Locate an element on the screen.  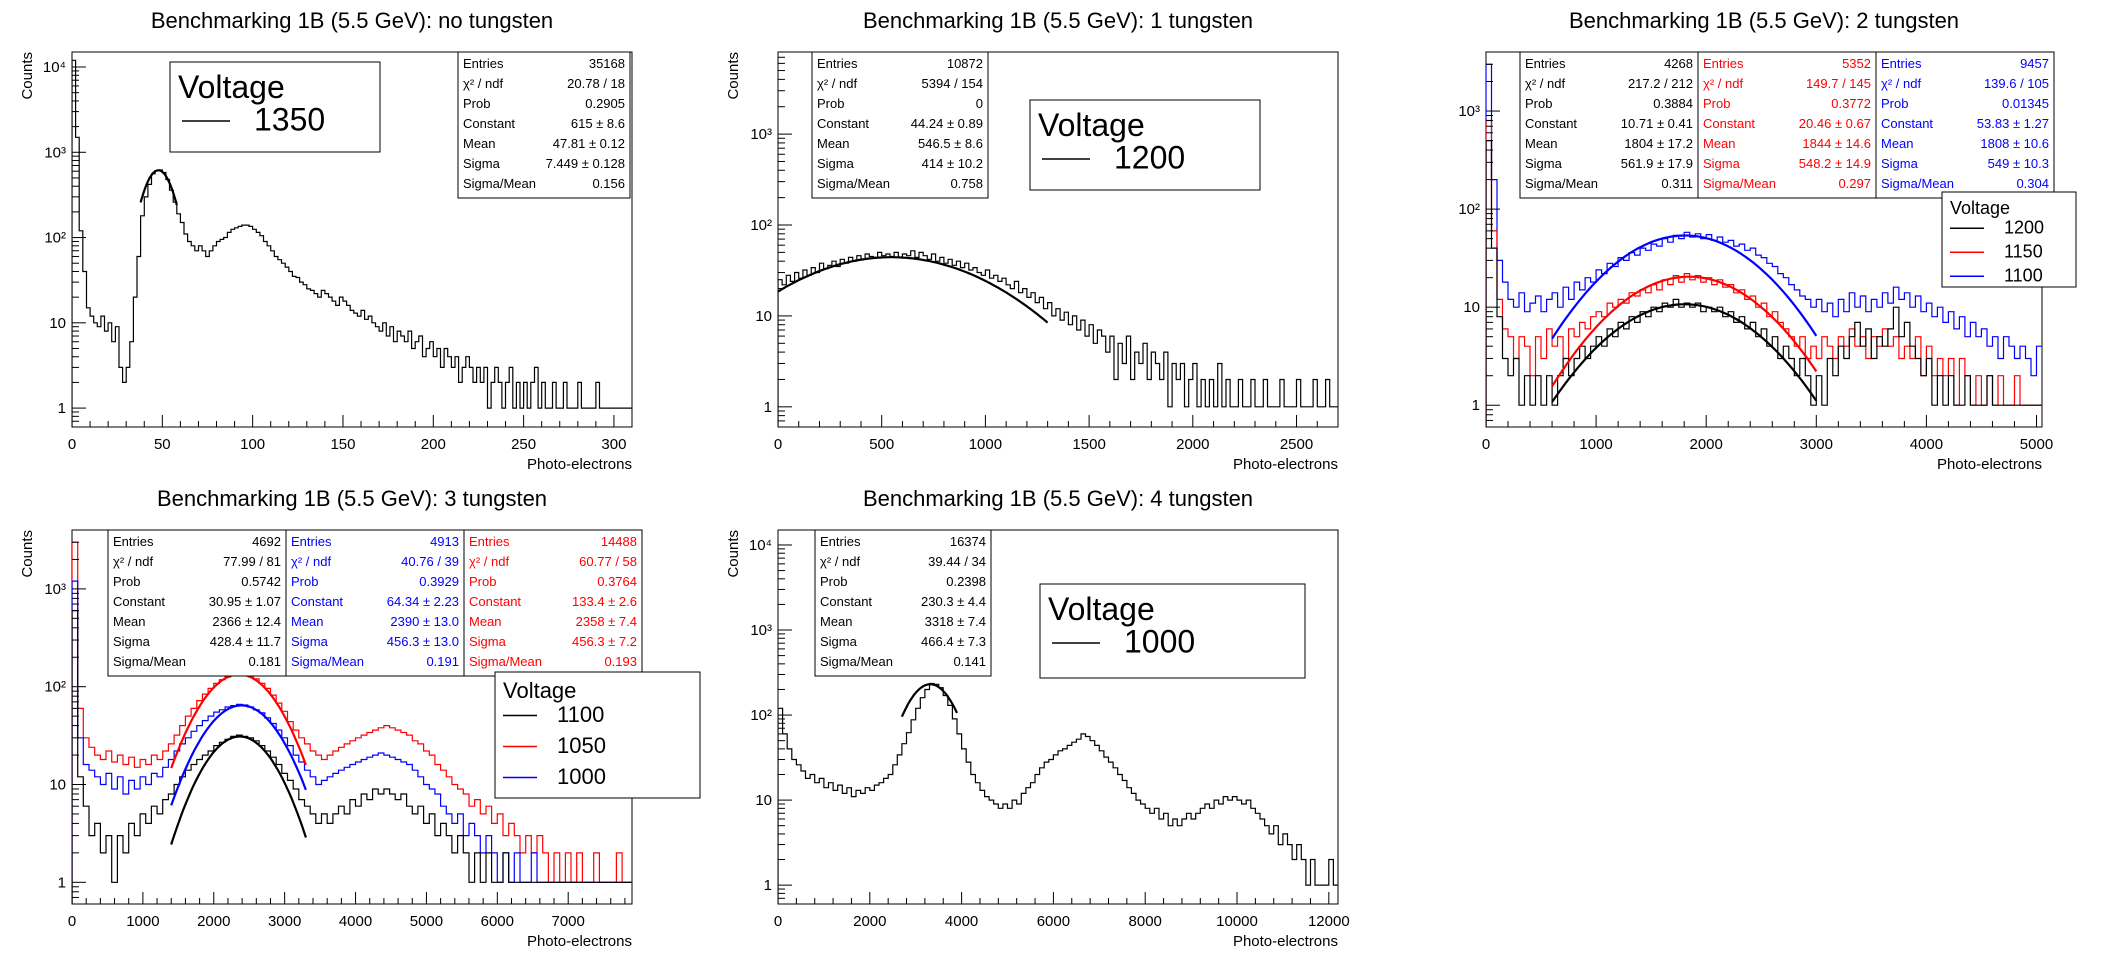
chart-title: Benchmarking 1B (5.5 GeV): 2 tungsten is located at coordinates (1764, 20).